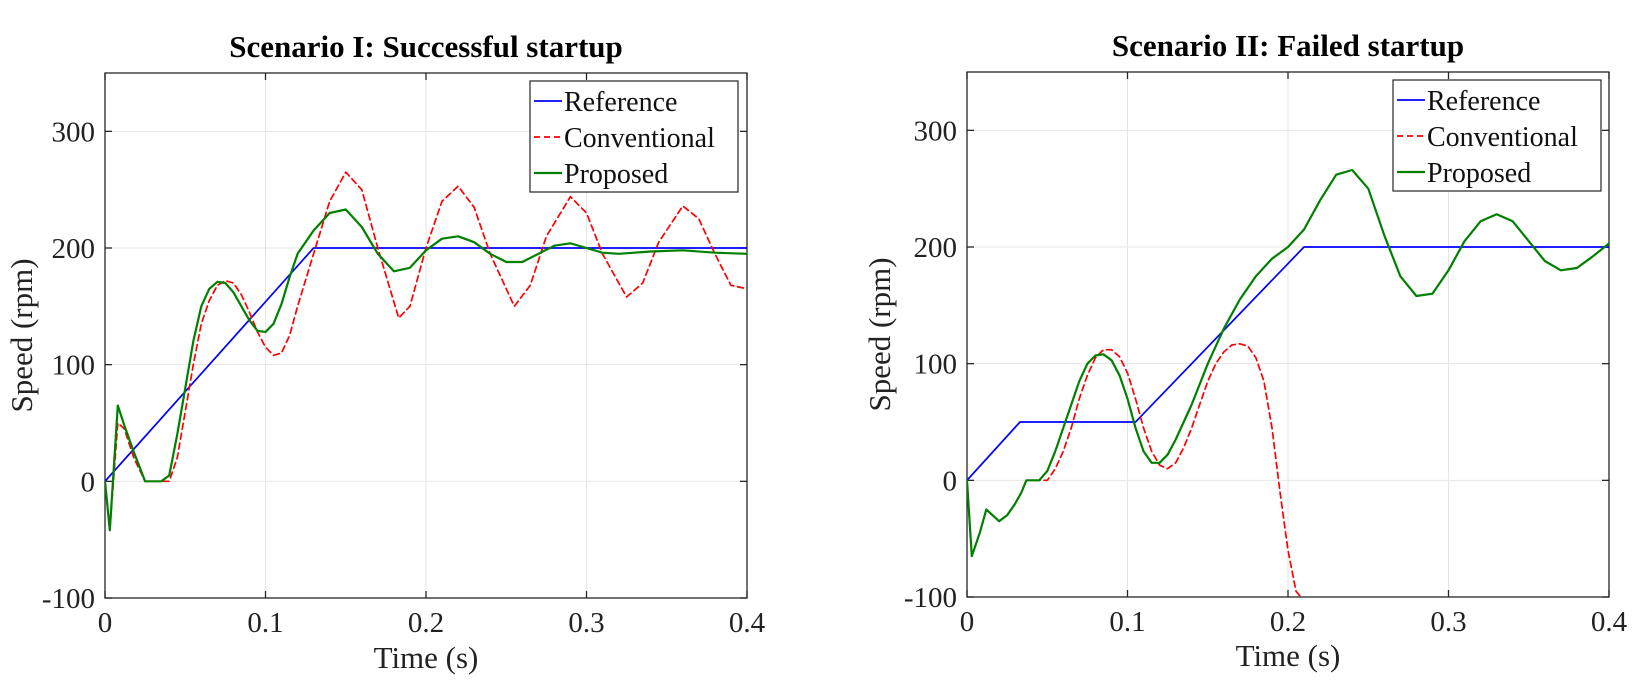  Describe the element at coordinates (1134, 469) in the screenshot. I see `series-line-conventional` at that location.